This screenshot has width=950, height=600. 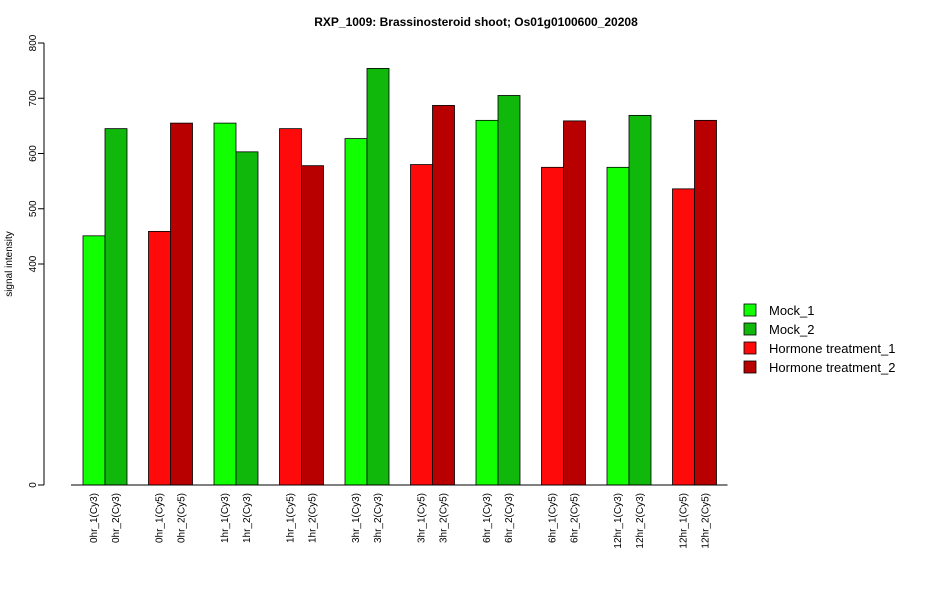 What do you see at coordinates (575, 518) in the screenshot?
I see `x-tick-label: 6hr_2(Cy5)` at bounding box center [575, 518].